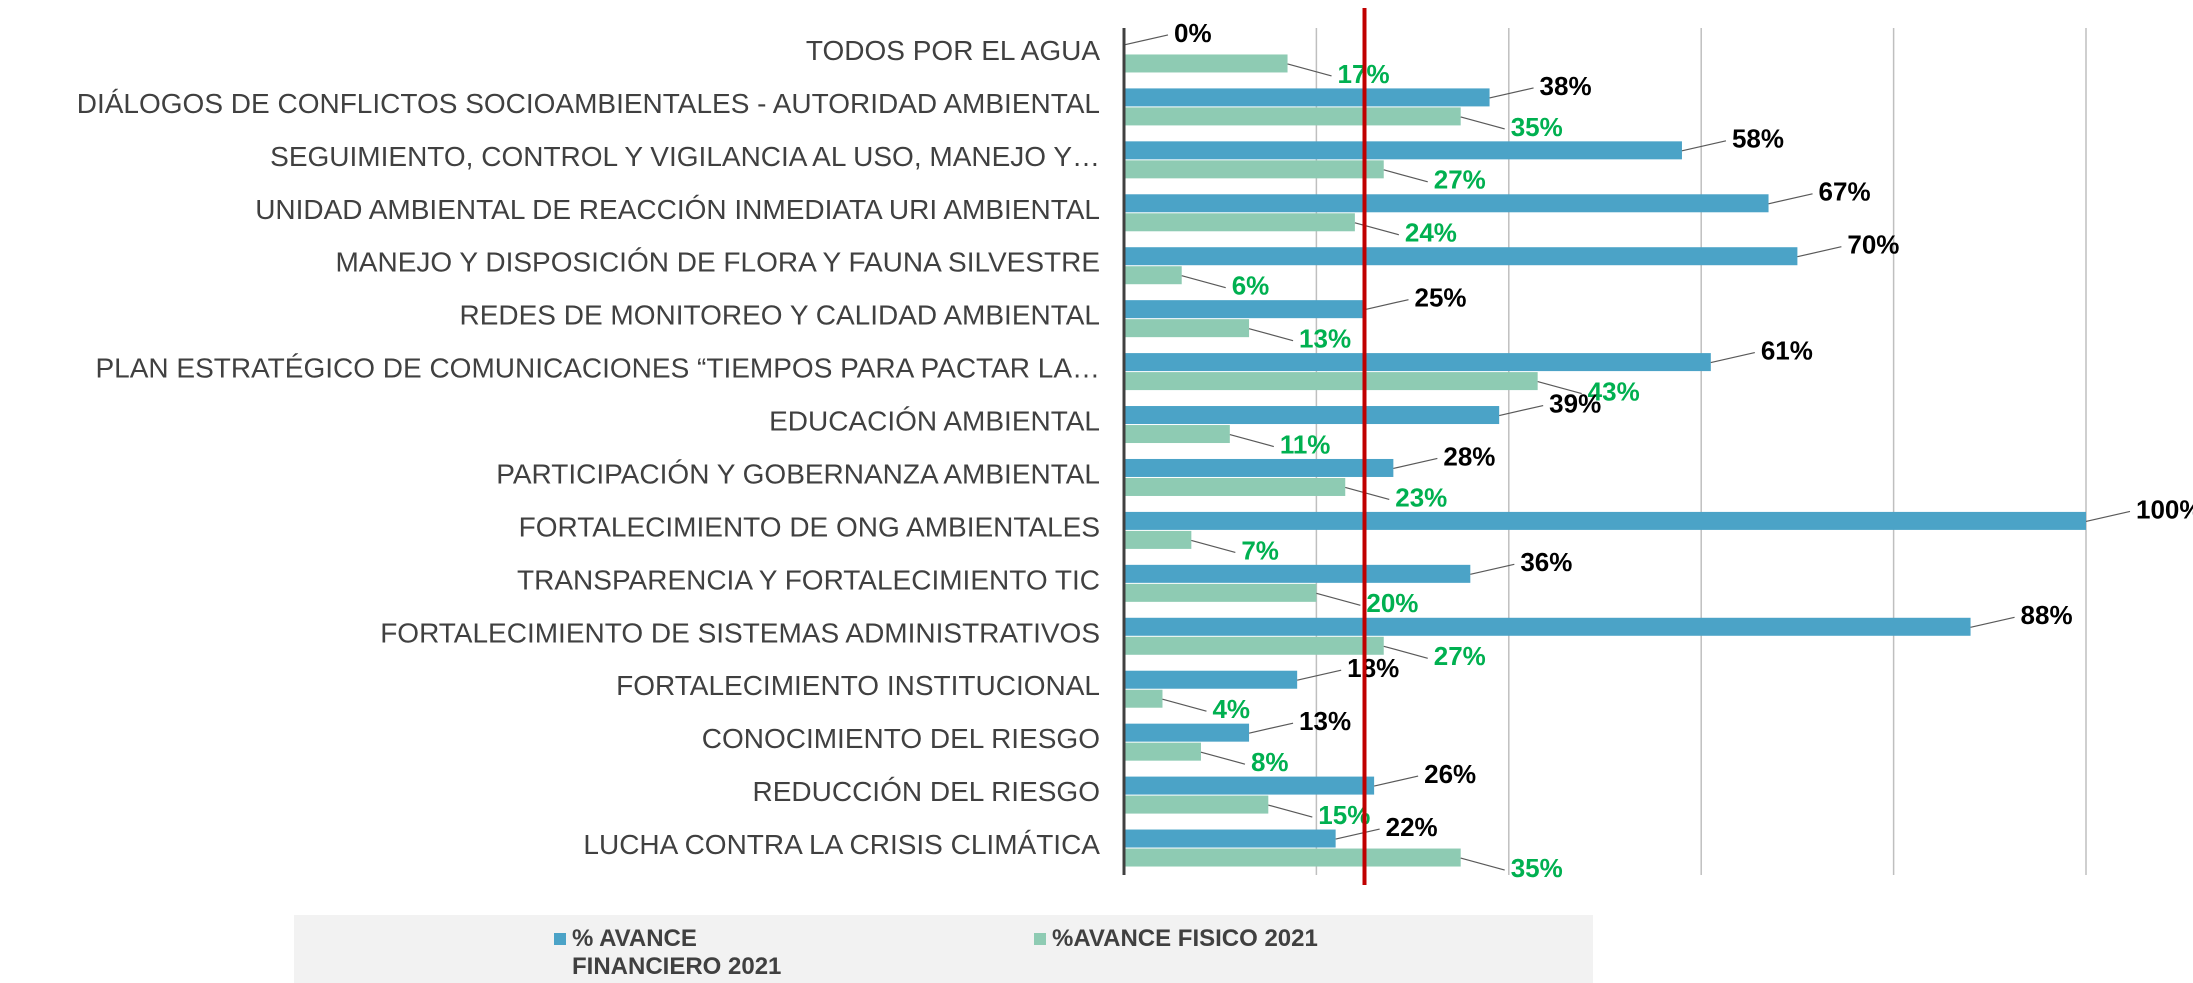 Image resolution: width=2193 pixels, height=983 pixels. Describe the element at coordinates (1787, 350) in the screenshot. I see `data-label: 61%` at that location.